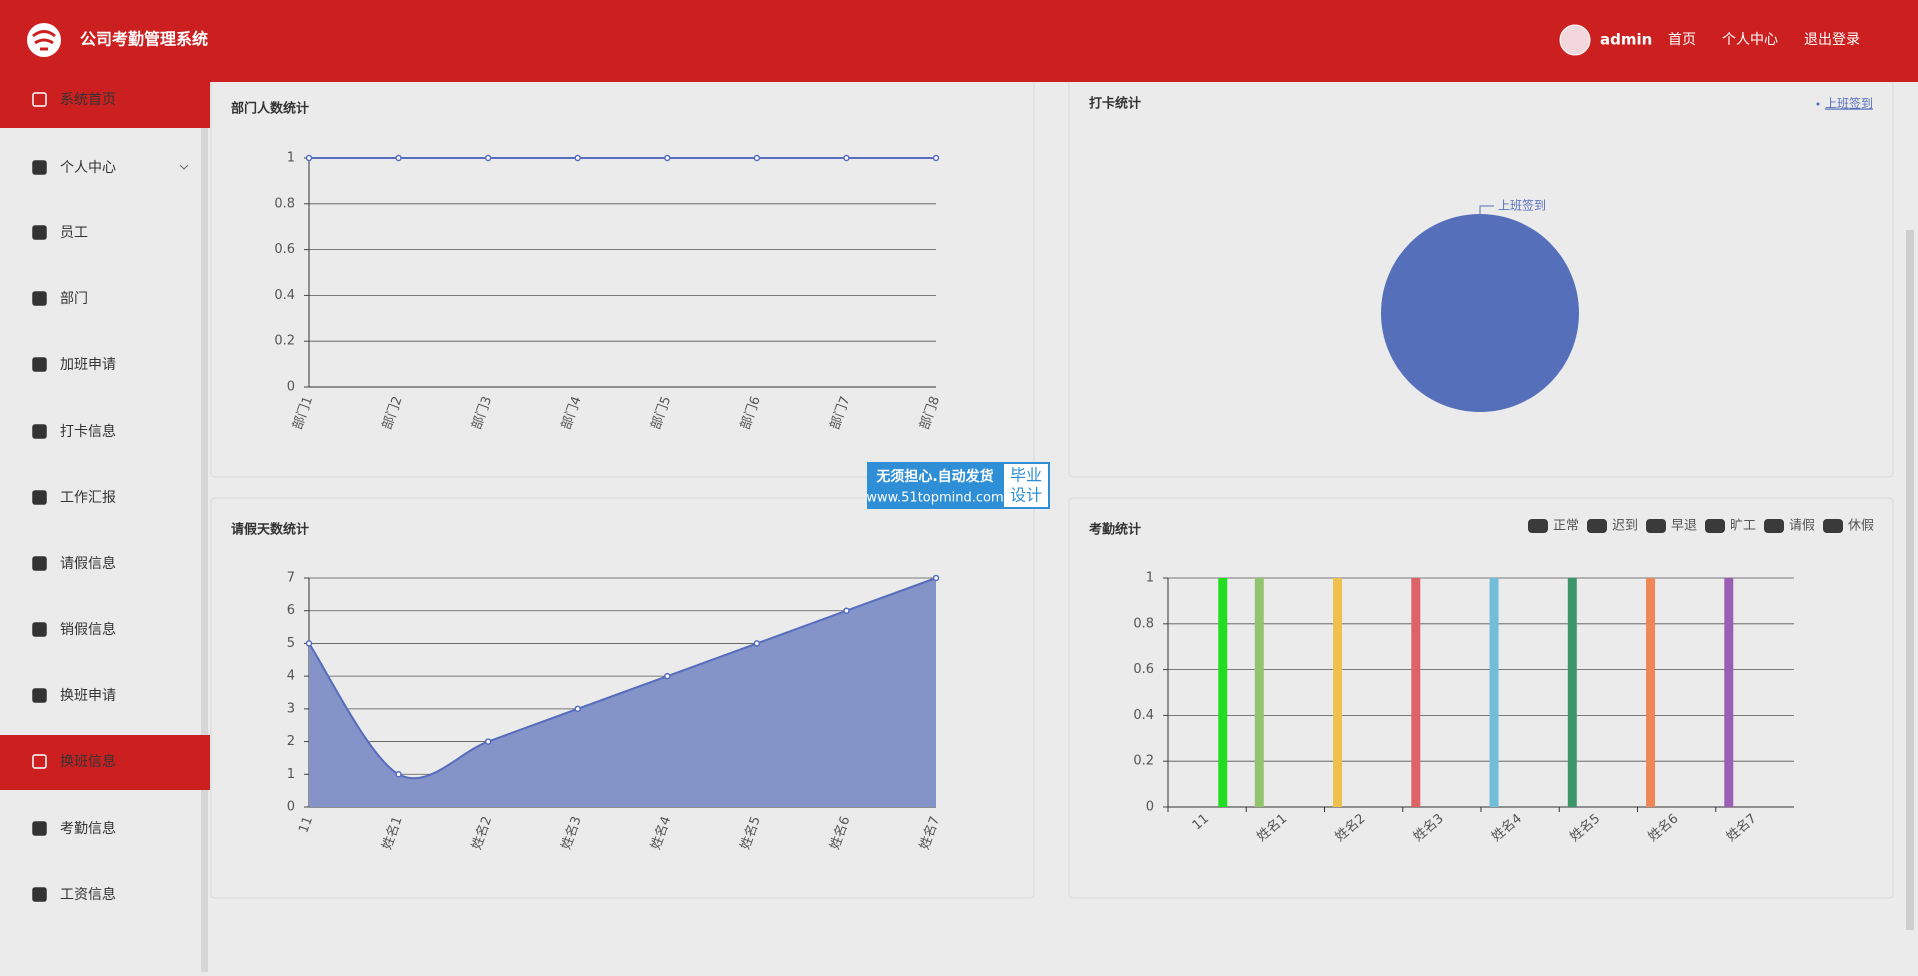 The height and width of the screenshot is (976, 1918). What do you see at coordinates (1684, 526) in the screenshot?
I see `legend-label: 早退` at bounding box center [1684, 526].